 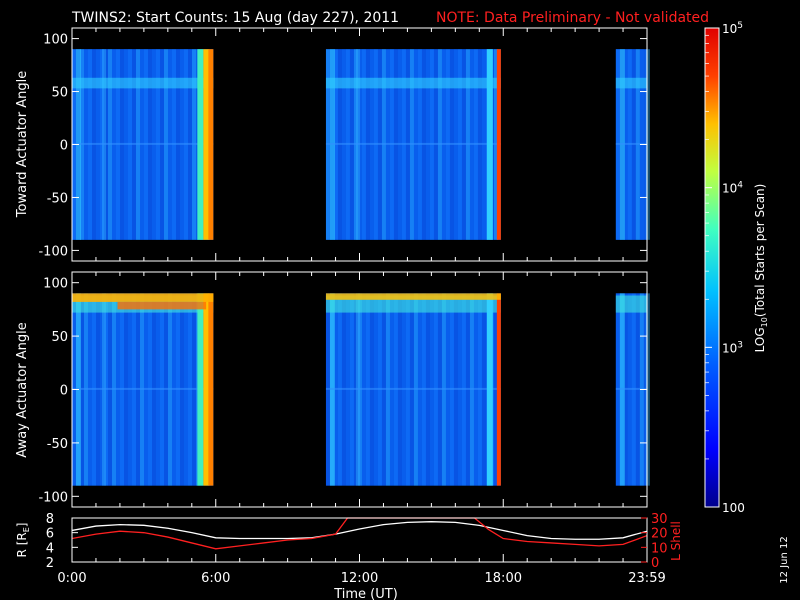 I want to click on colorbar-tick-exp: 5, so click(x=740, y=26).